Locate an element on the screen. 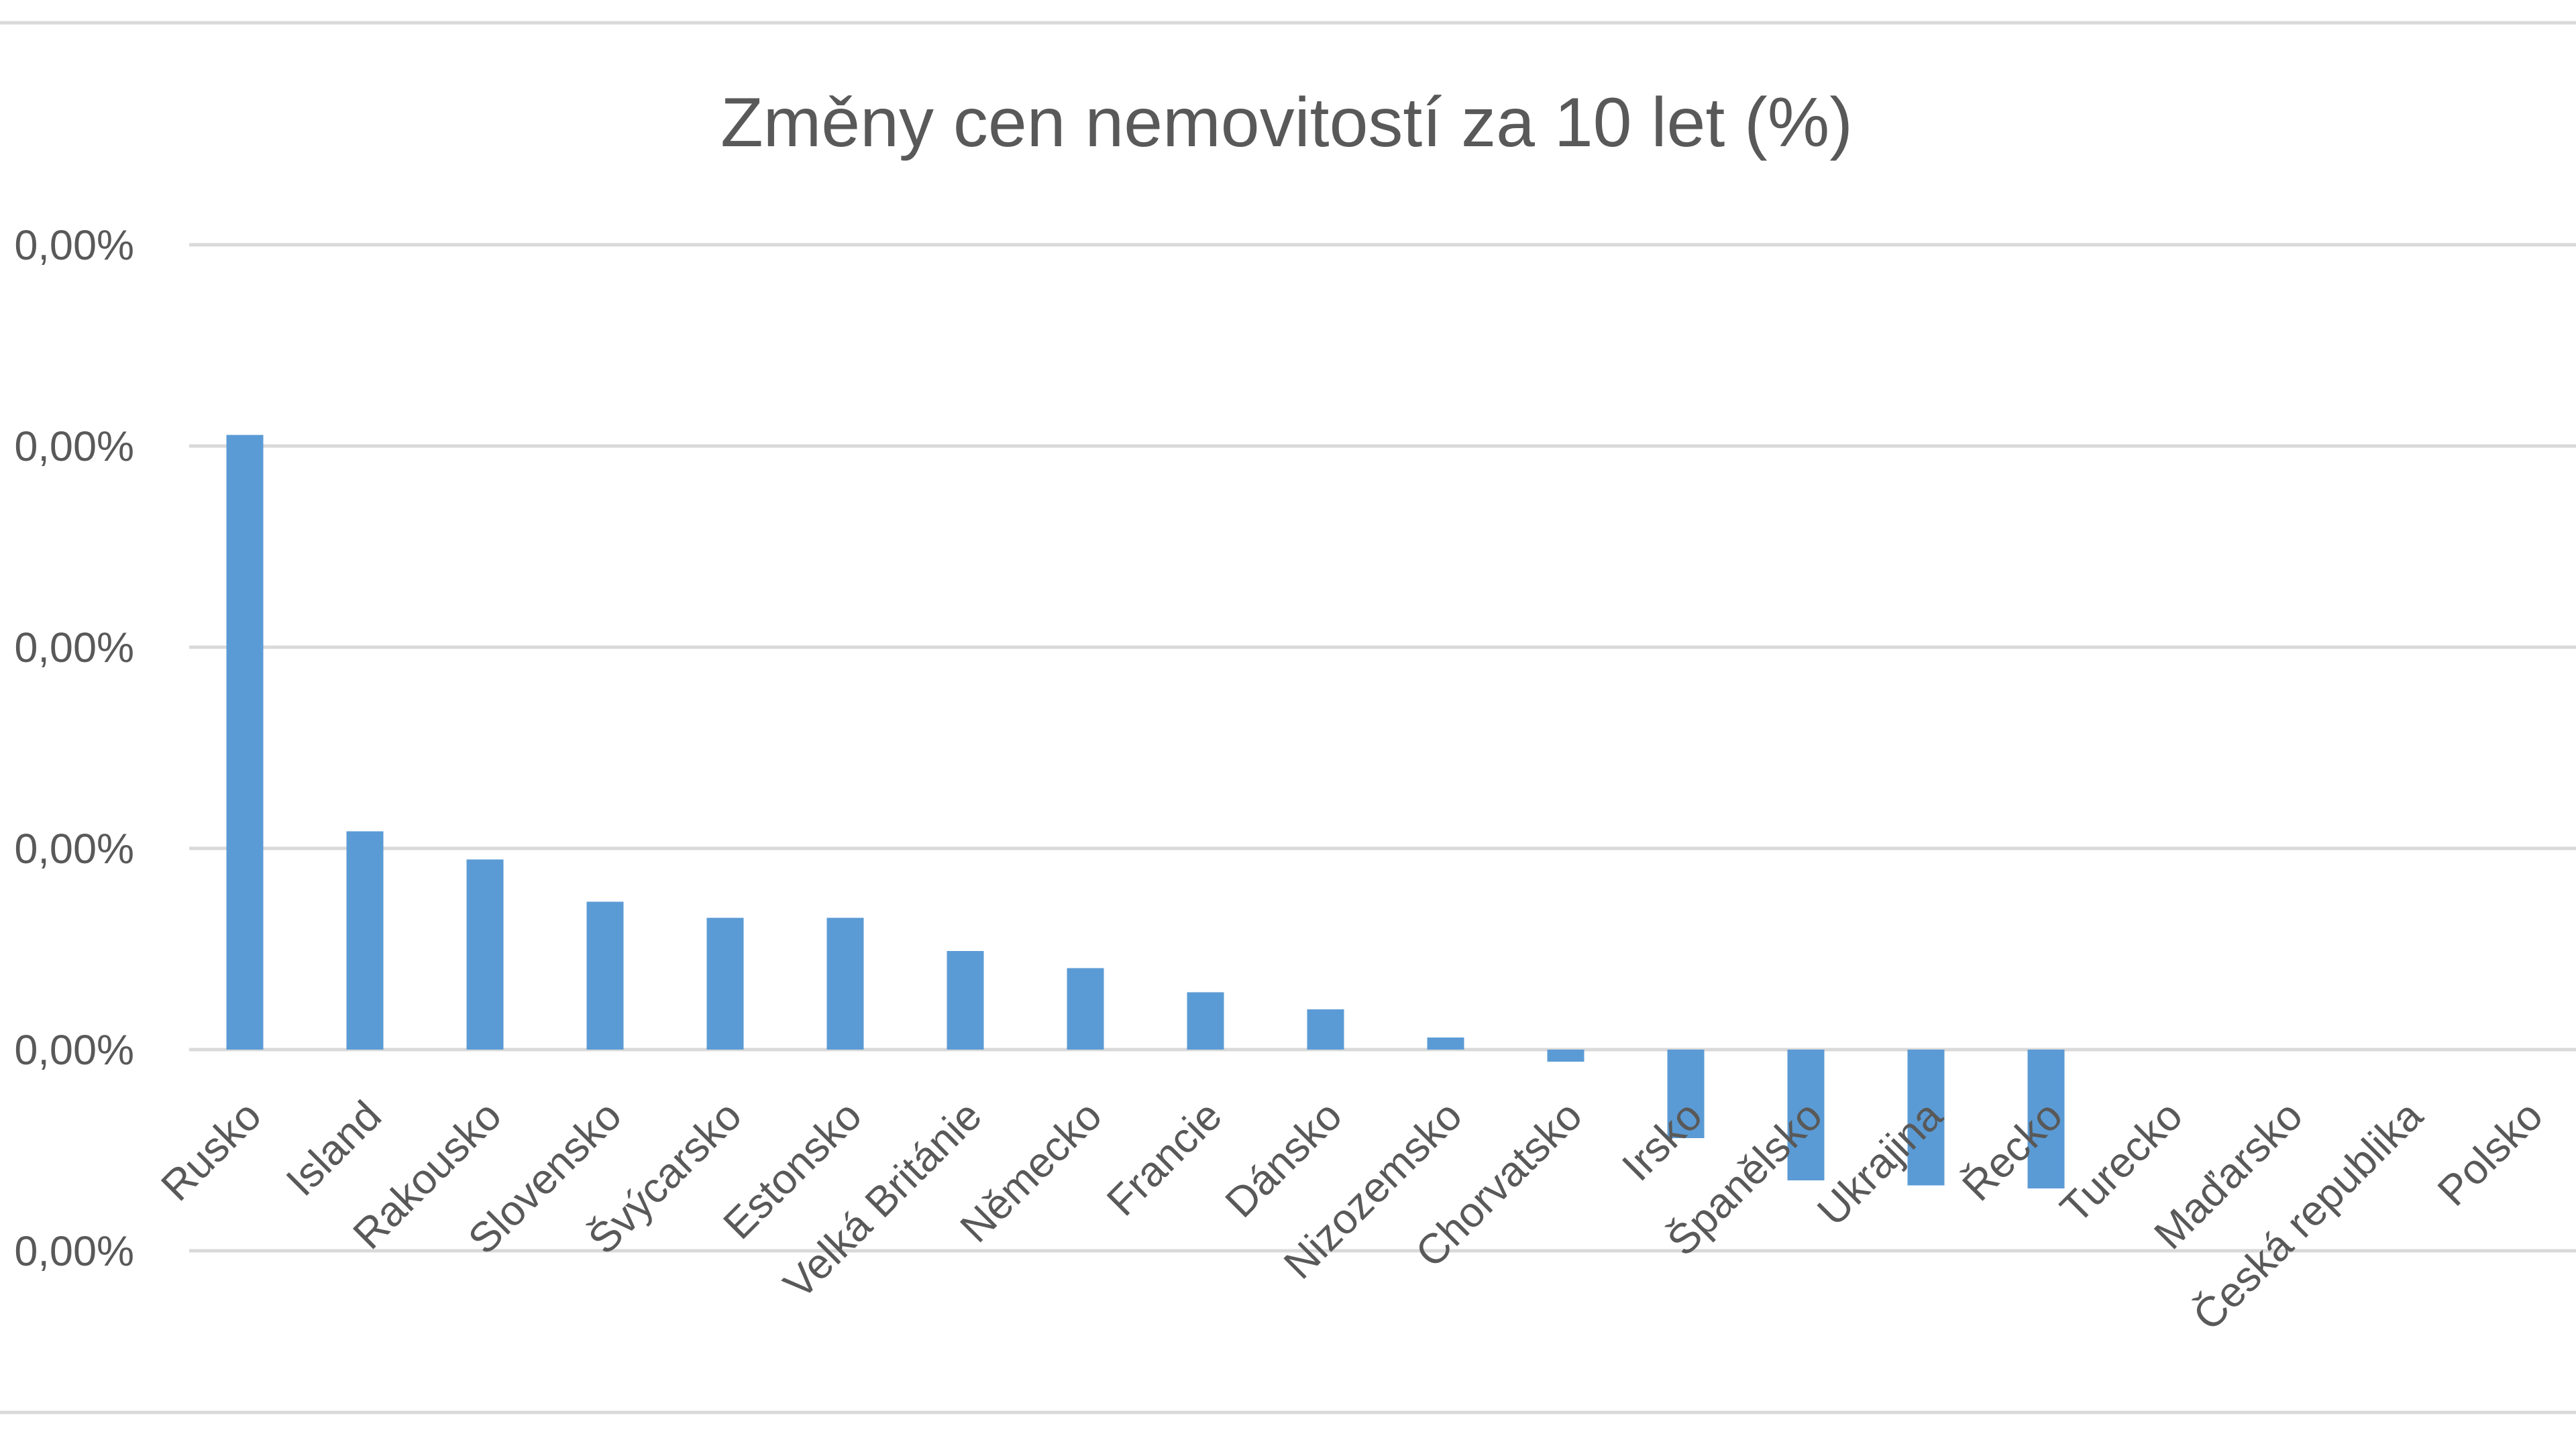 The width and height of the screenshot is (2576, 1452). x-tick-label: Rusko is located at coordinates (211, 1151).